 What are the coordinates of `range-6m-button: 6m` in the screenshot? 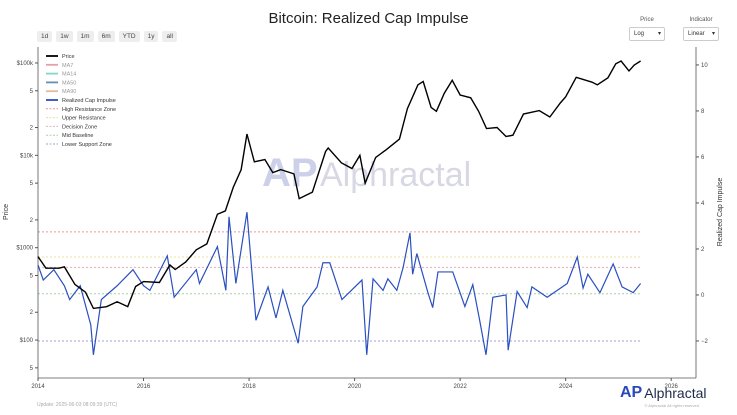 It's located at (106, 36).